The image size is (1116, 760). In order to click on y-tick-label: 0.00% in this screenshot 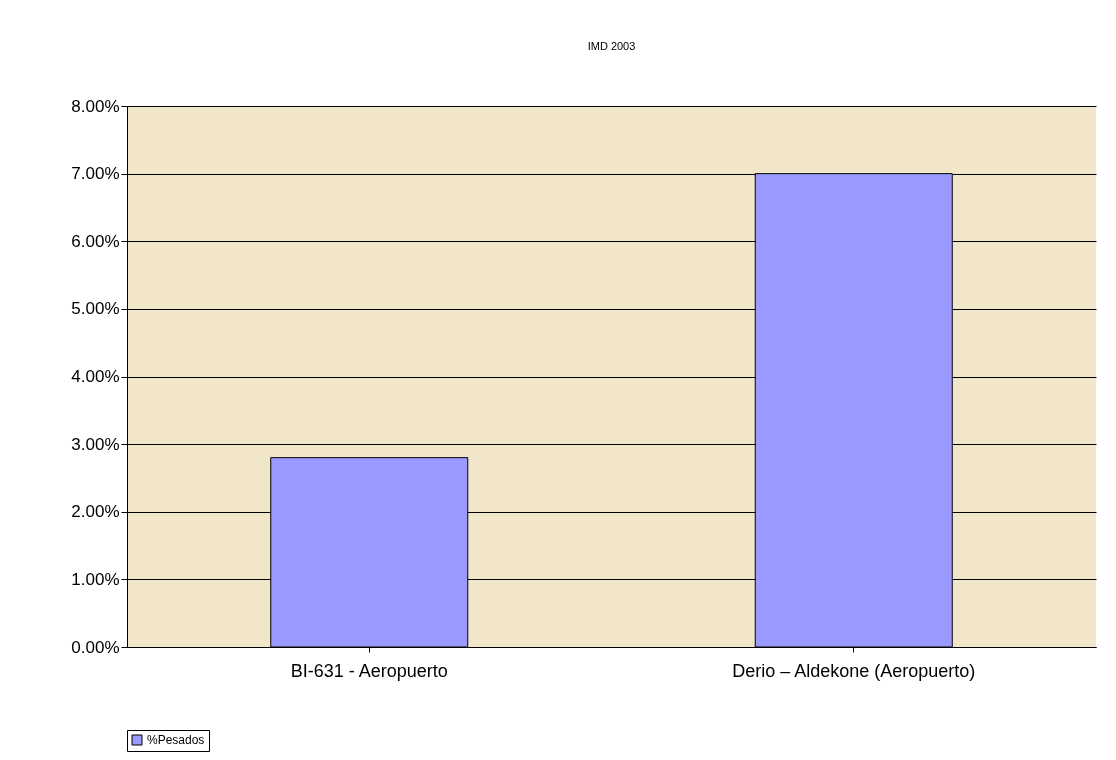, I will do `click(95, 647)`.